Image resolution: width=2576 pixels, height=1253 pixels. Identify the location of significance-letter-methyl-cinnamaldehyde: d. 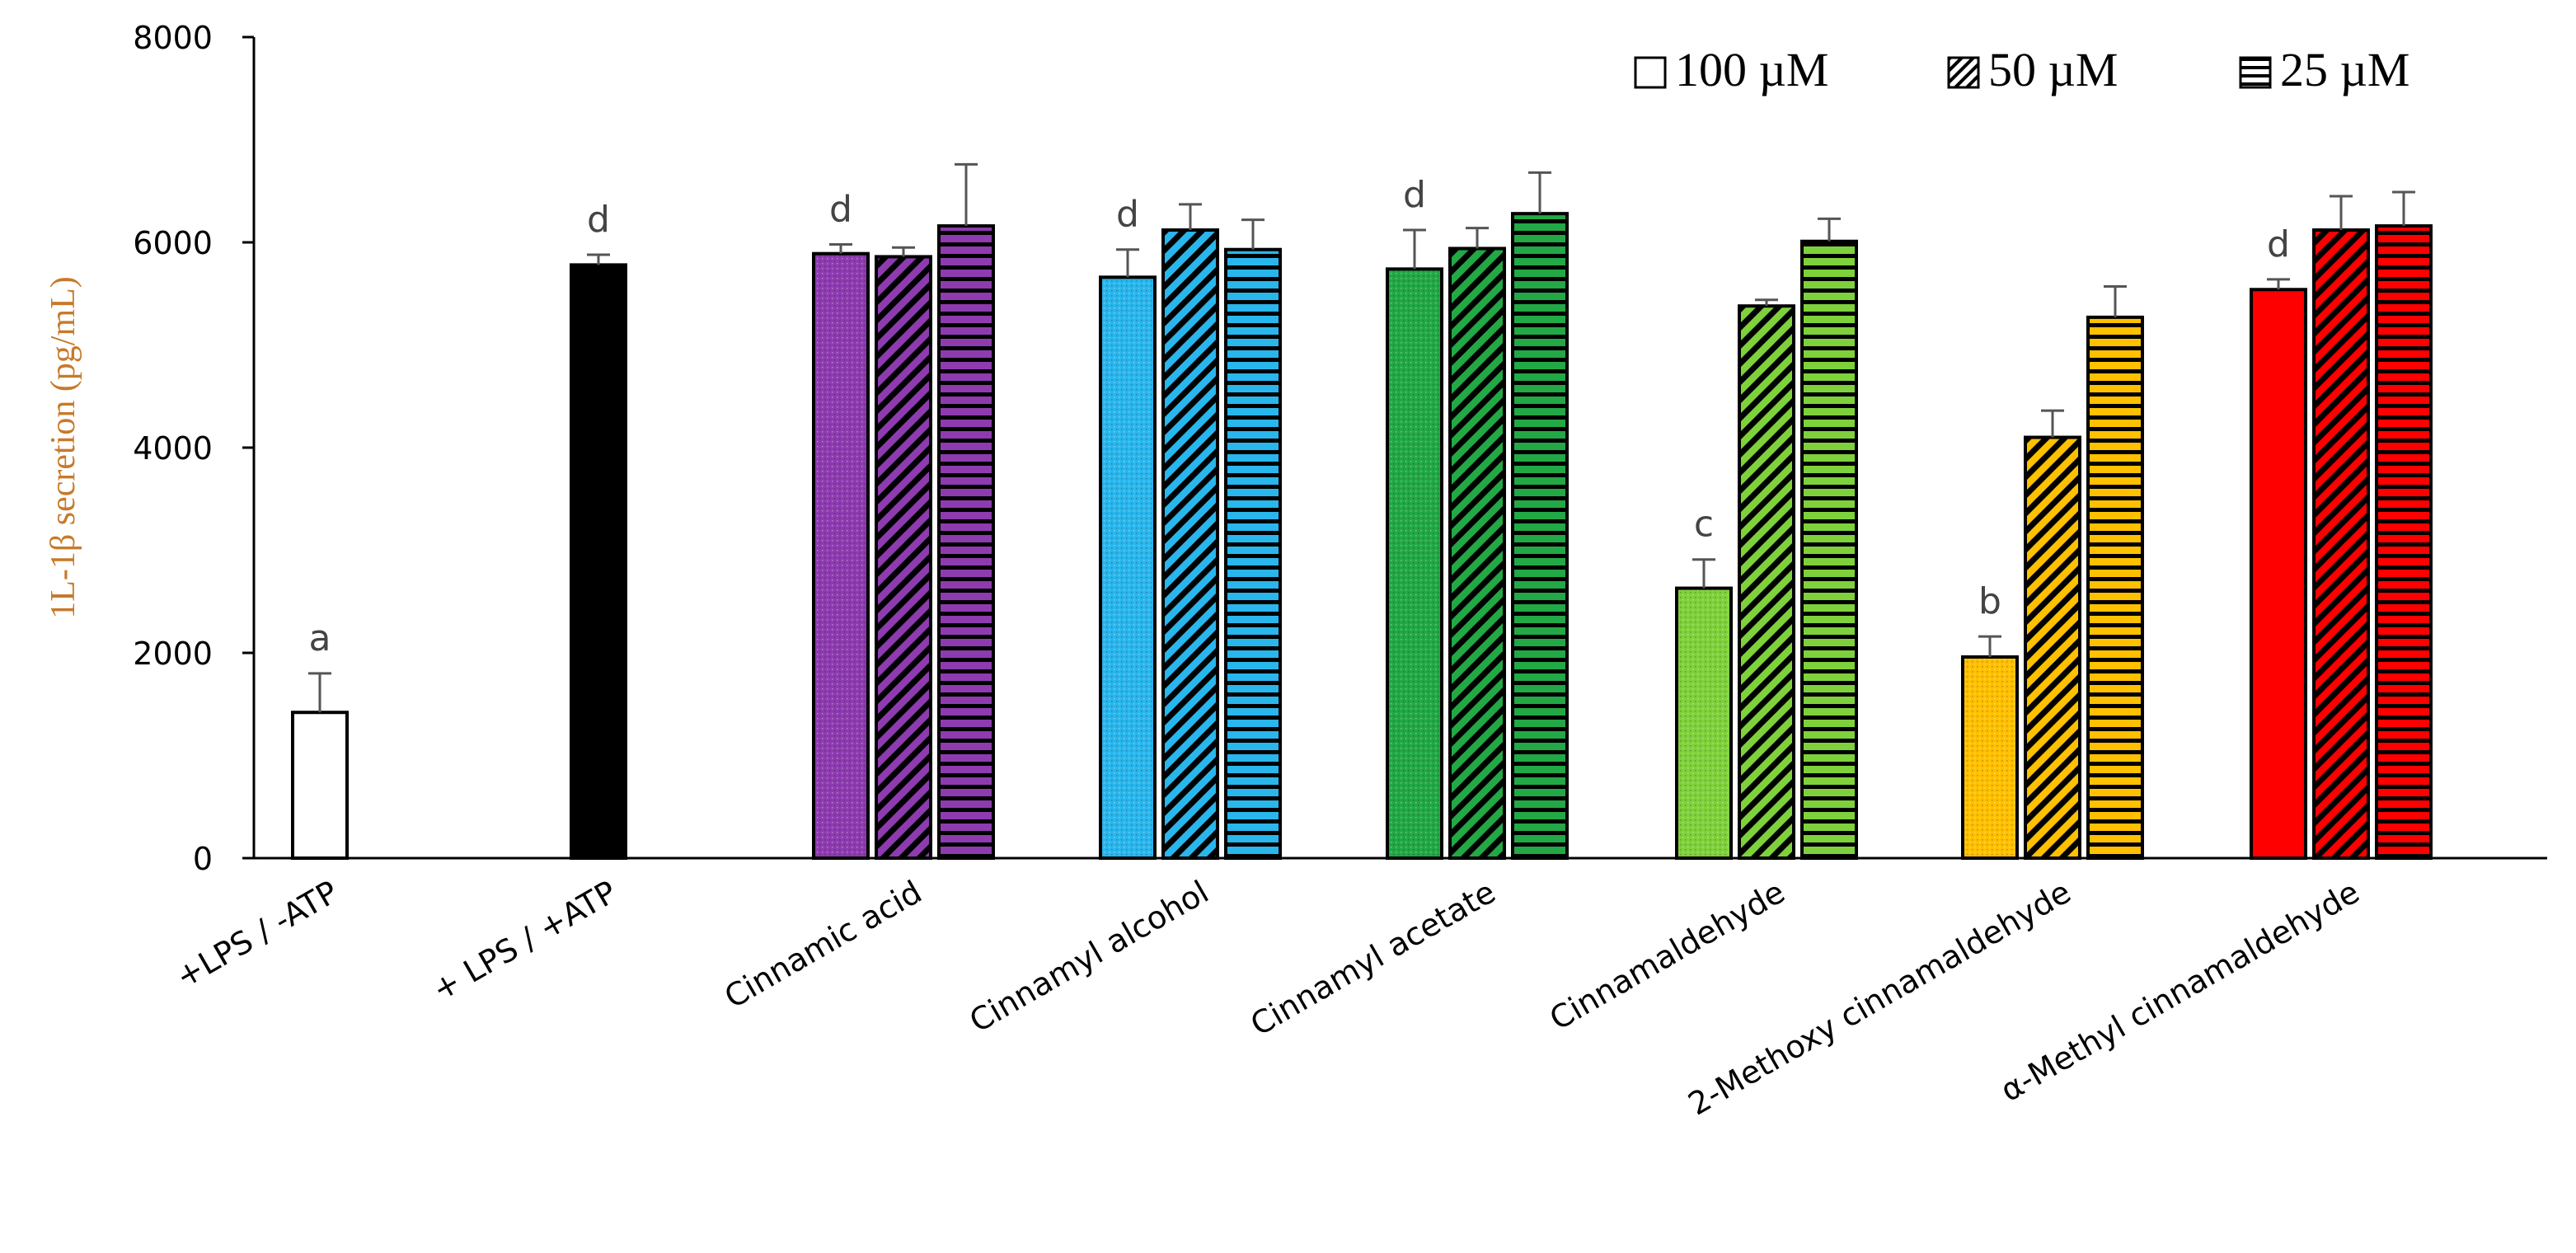
(2279, 244).